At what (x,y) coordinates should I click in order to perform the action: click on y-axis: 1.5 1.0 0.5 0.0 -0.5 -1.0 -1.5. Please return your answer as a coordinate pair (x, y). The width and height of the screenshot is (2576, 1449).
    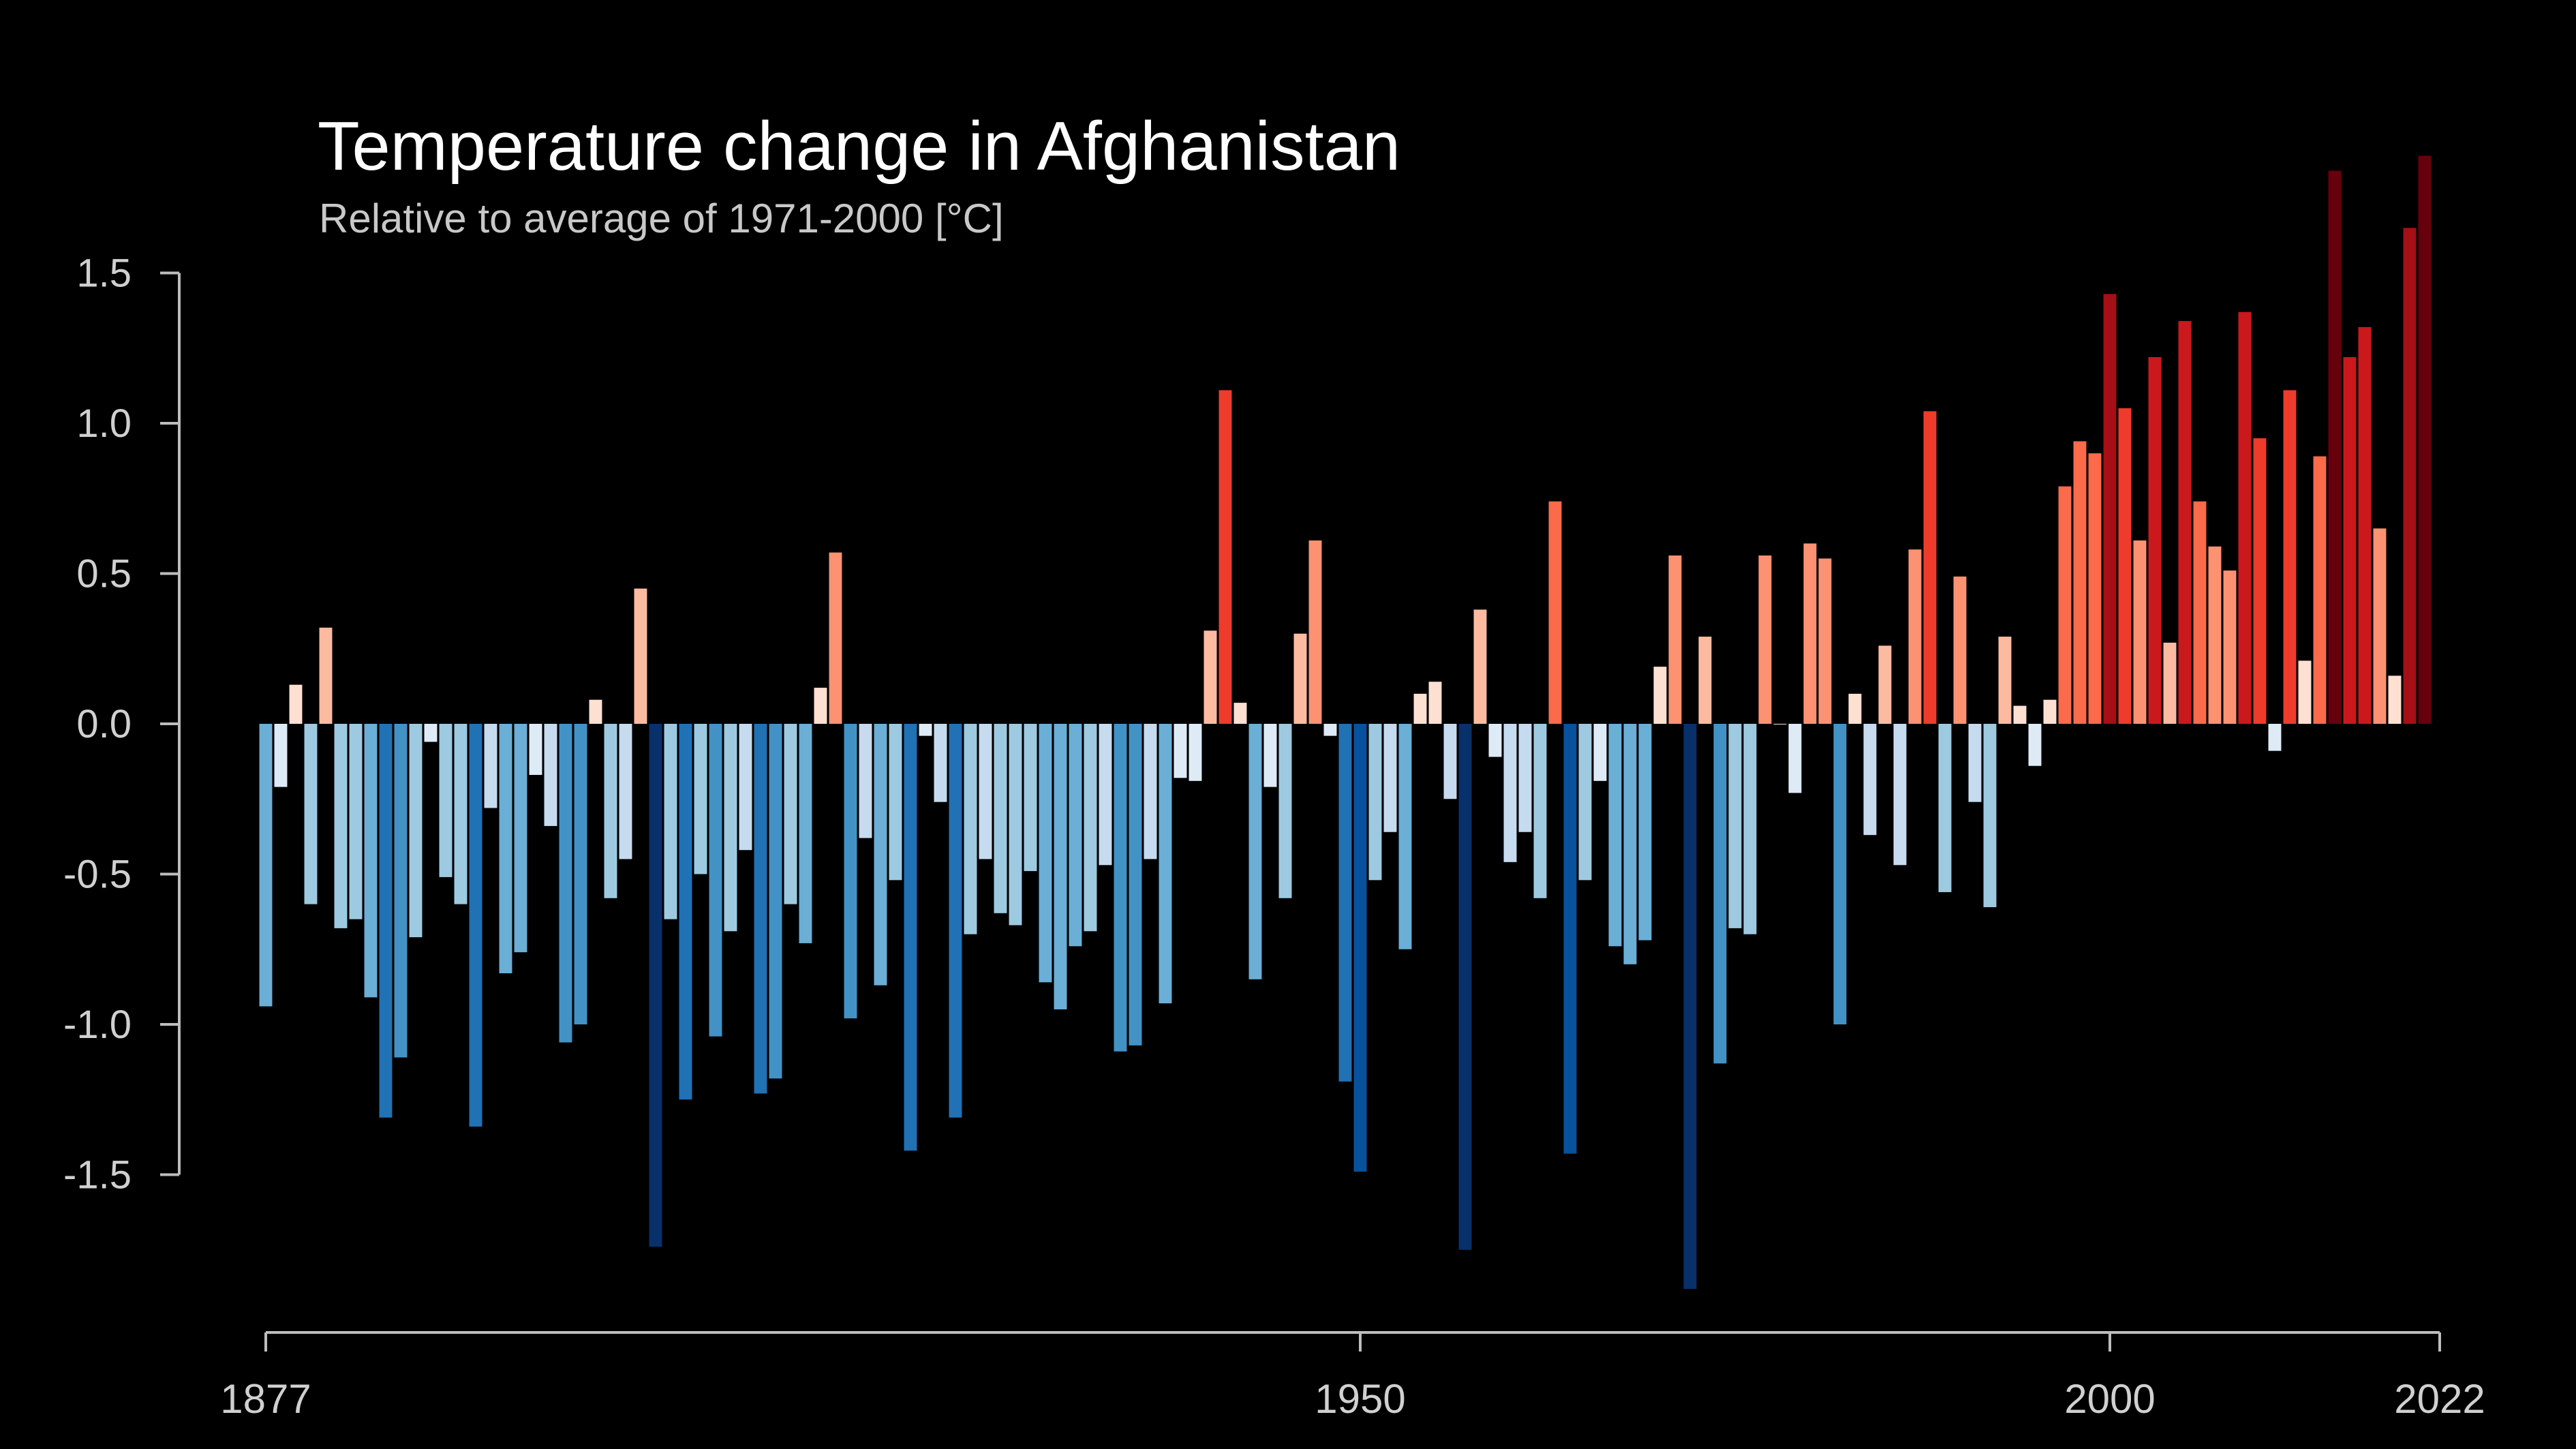
    Looking at the image, I should click on (122, 724).